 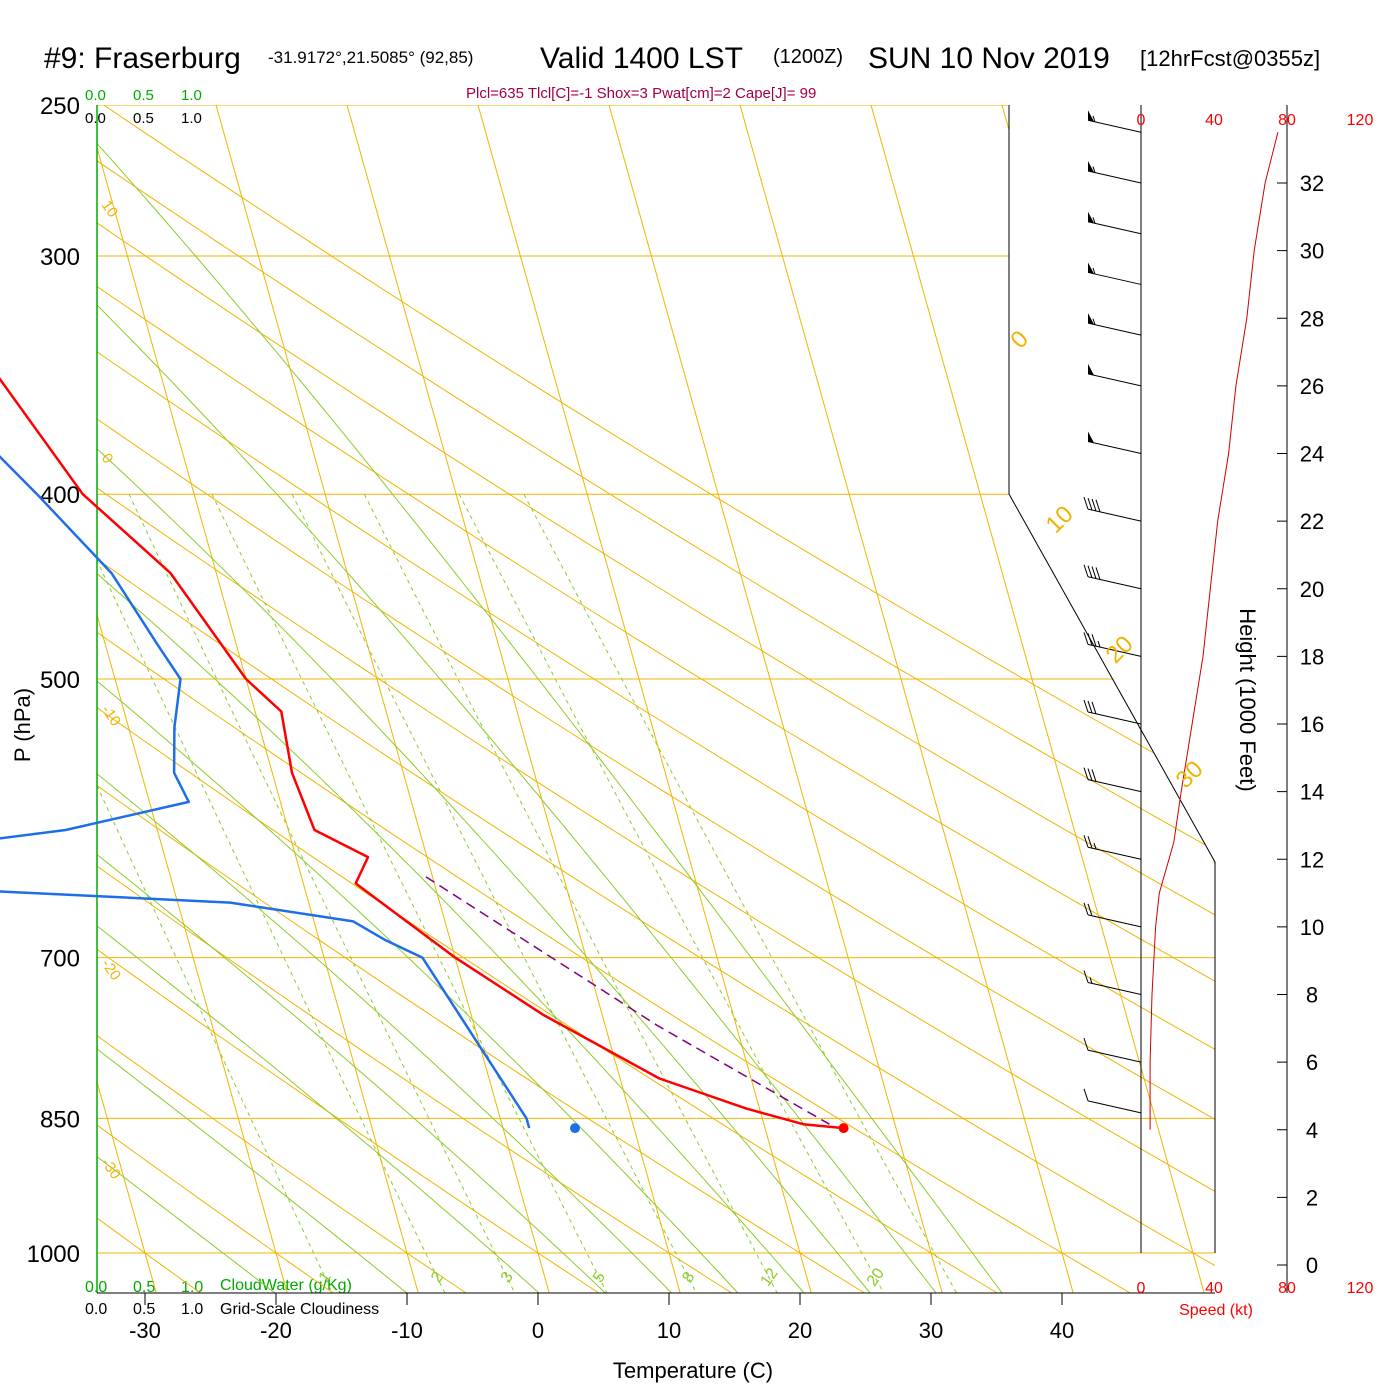 What do you see at coordinates (192, 1309) in the screenshot?
I see `cloud-bottom-black-2: 1.0` at bounding box center [192, 1309].